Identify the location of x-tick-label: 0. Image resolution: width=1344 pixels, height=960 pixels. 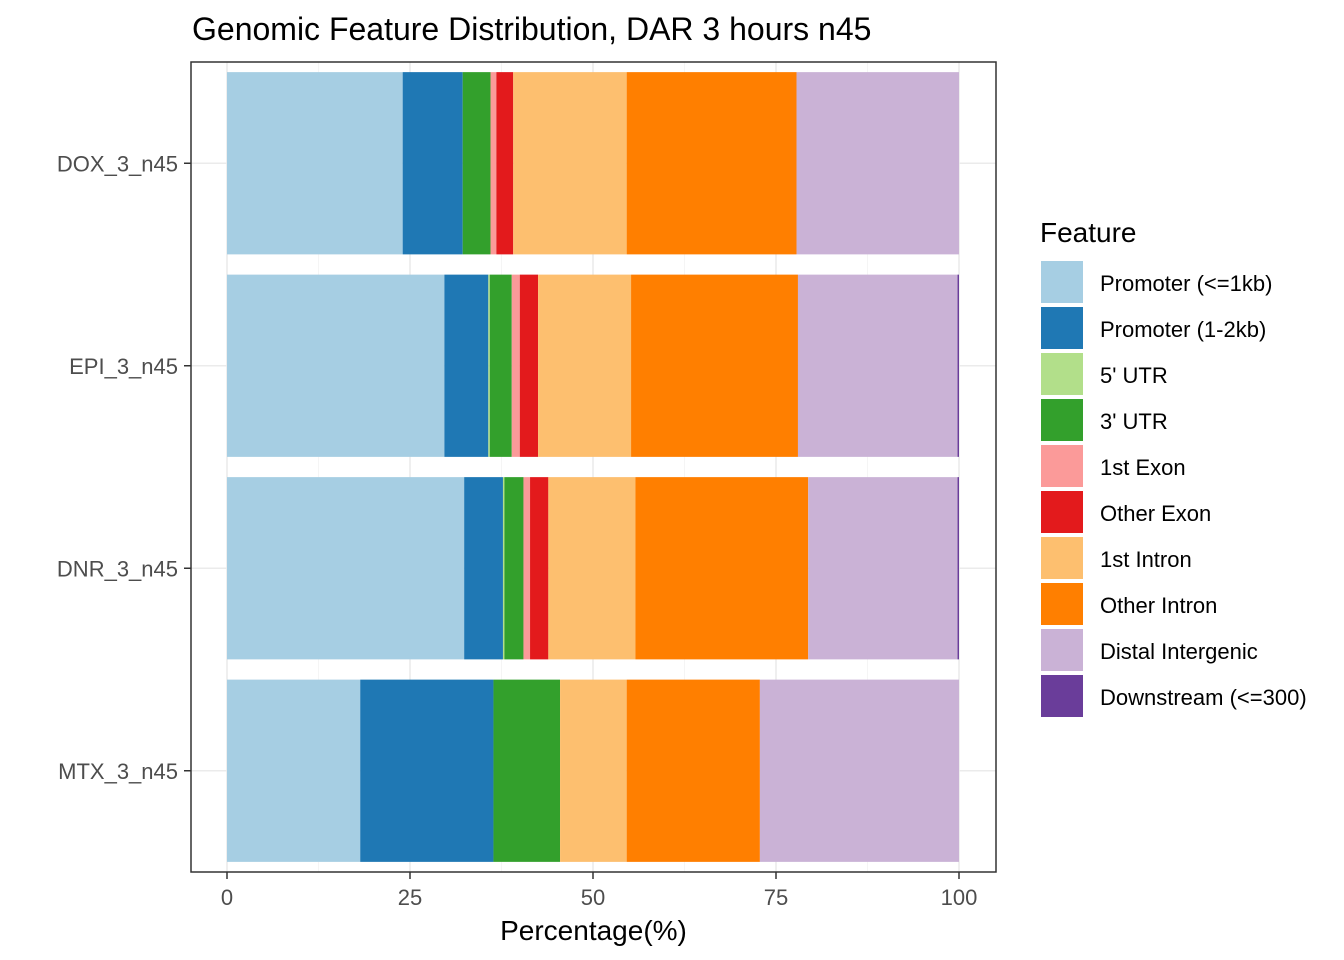
(227, 897).